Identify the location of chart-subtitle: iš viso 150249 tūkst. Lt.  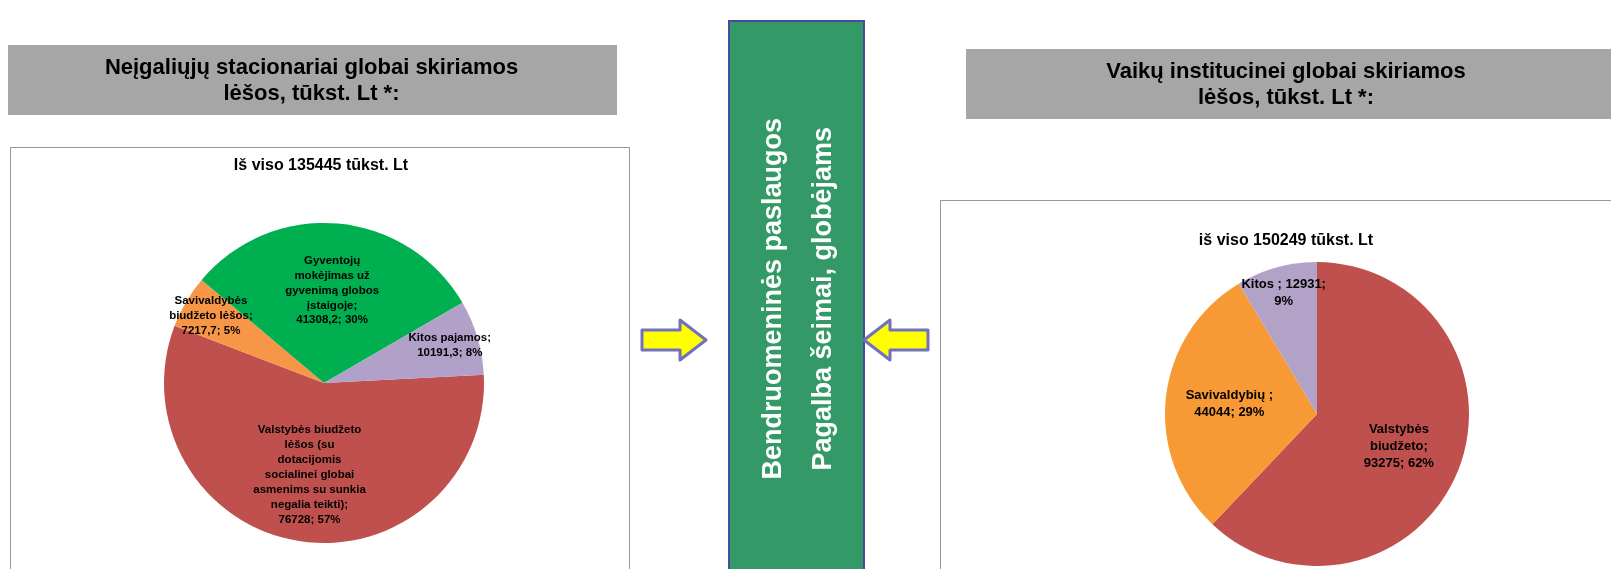
(1286, 239).